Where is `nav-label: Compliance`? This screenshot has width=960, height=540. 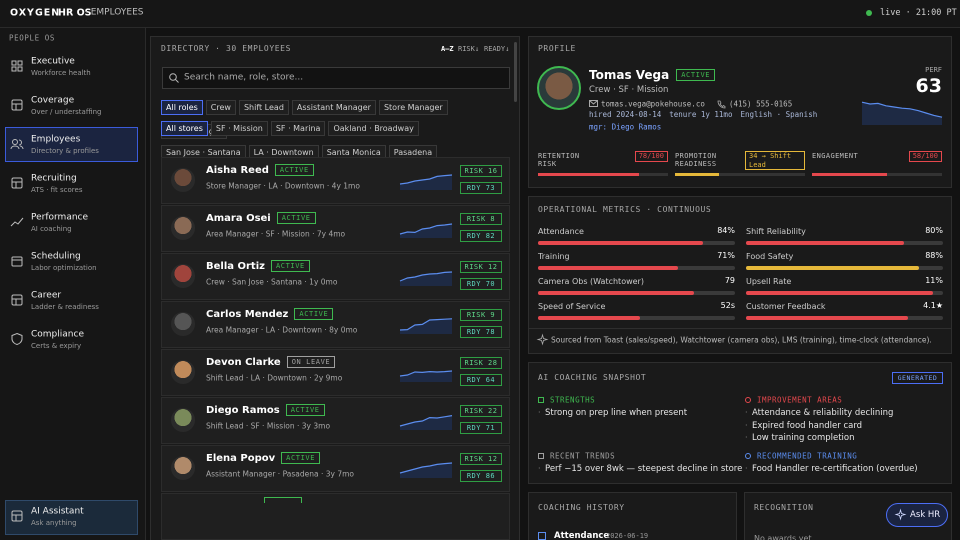
nav-label: Compliance is located at coordinates (57, 334).